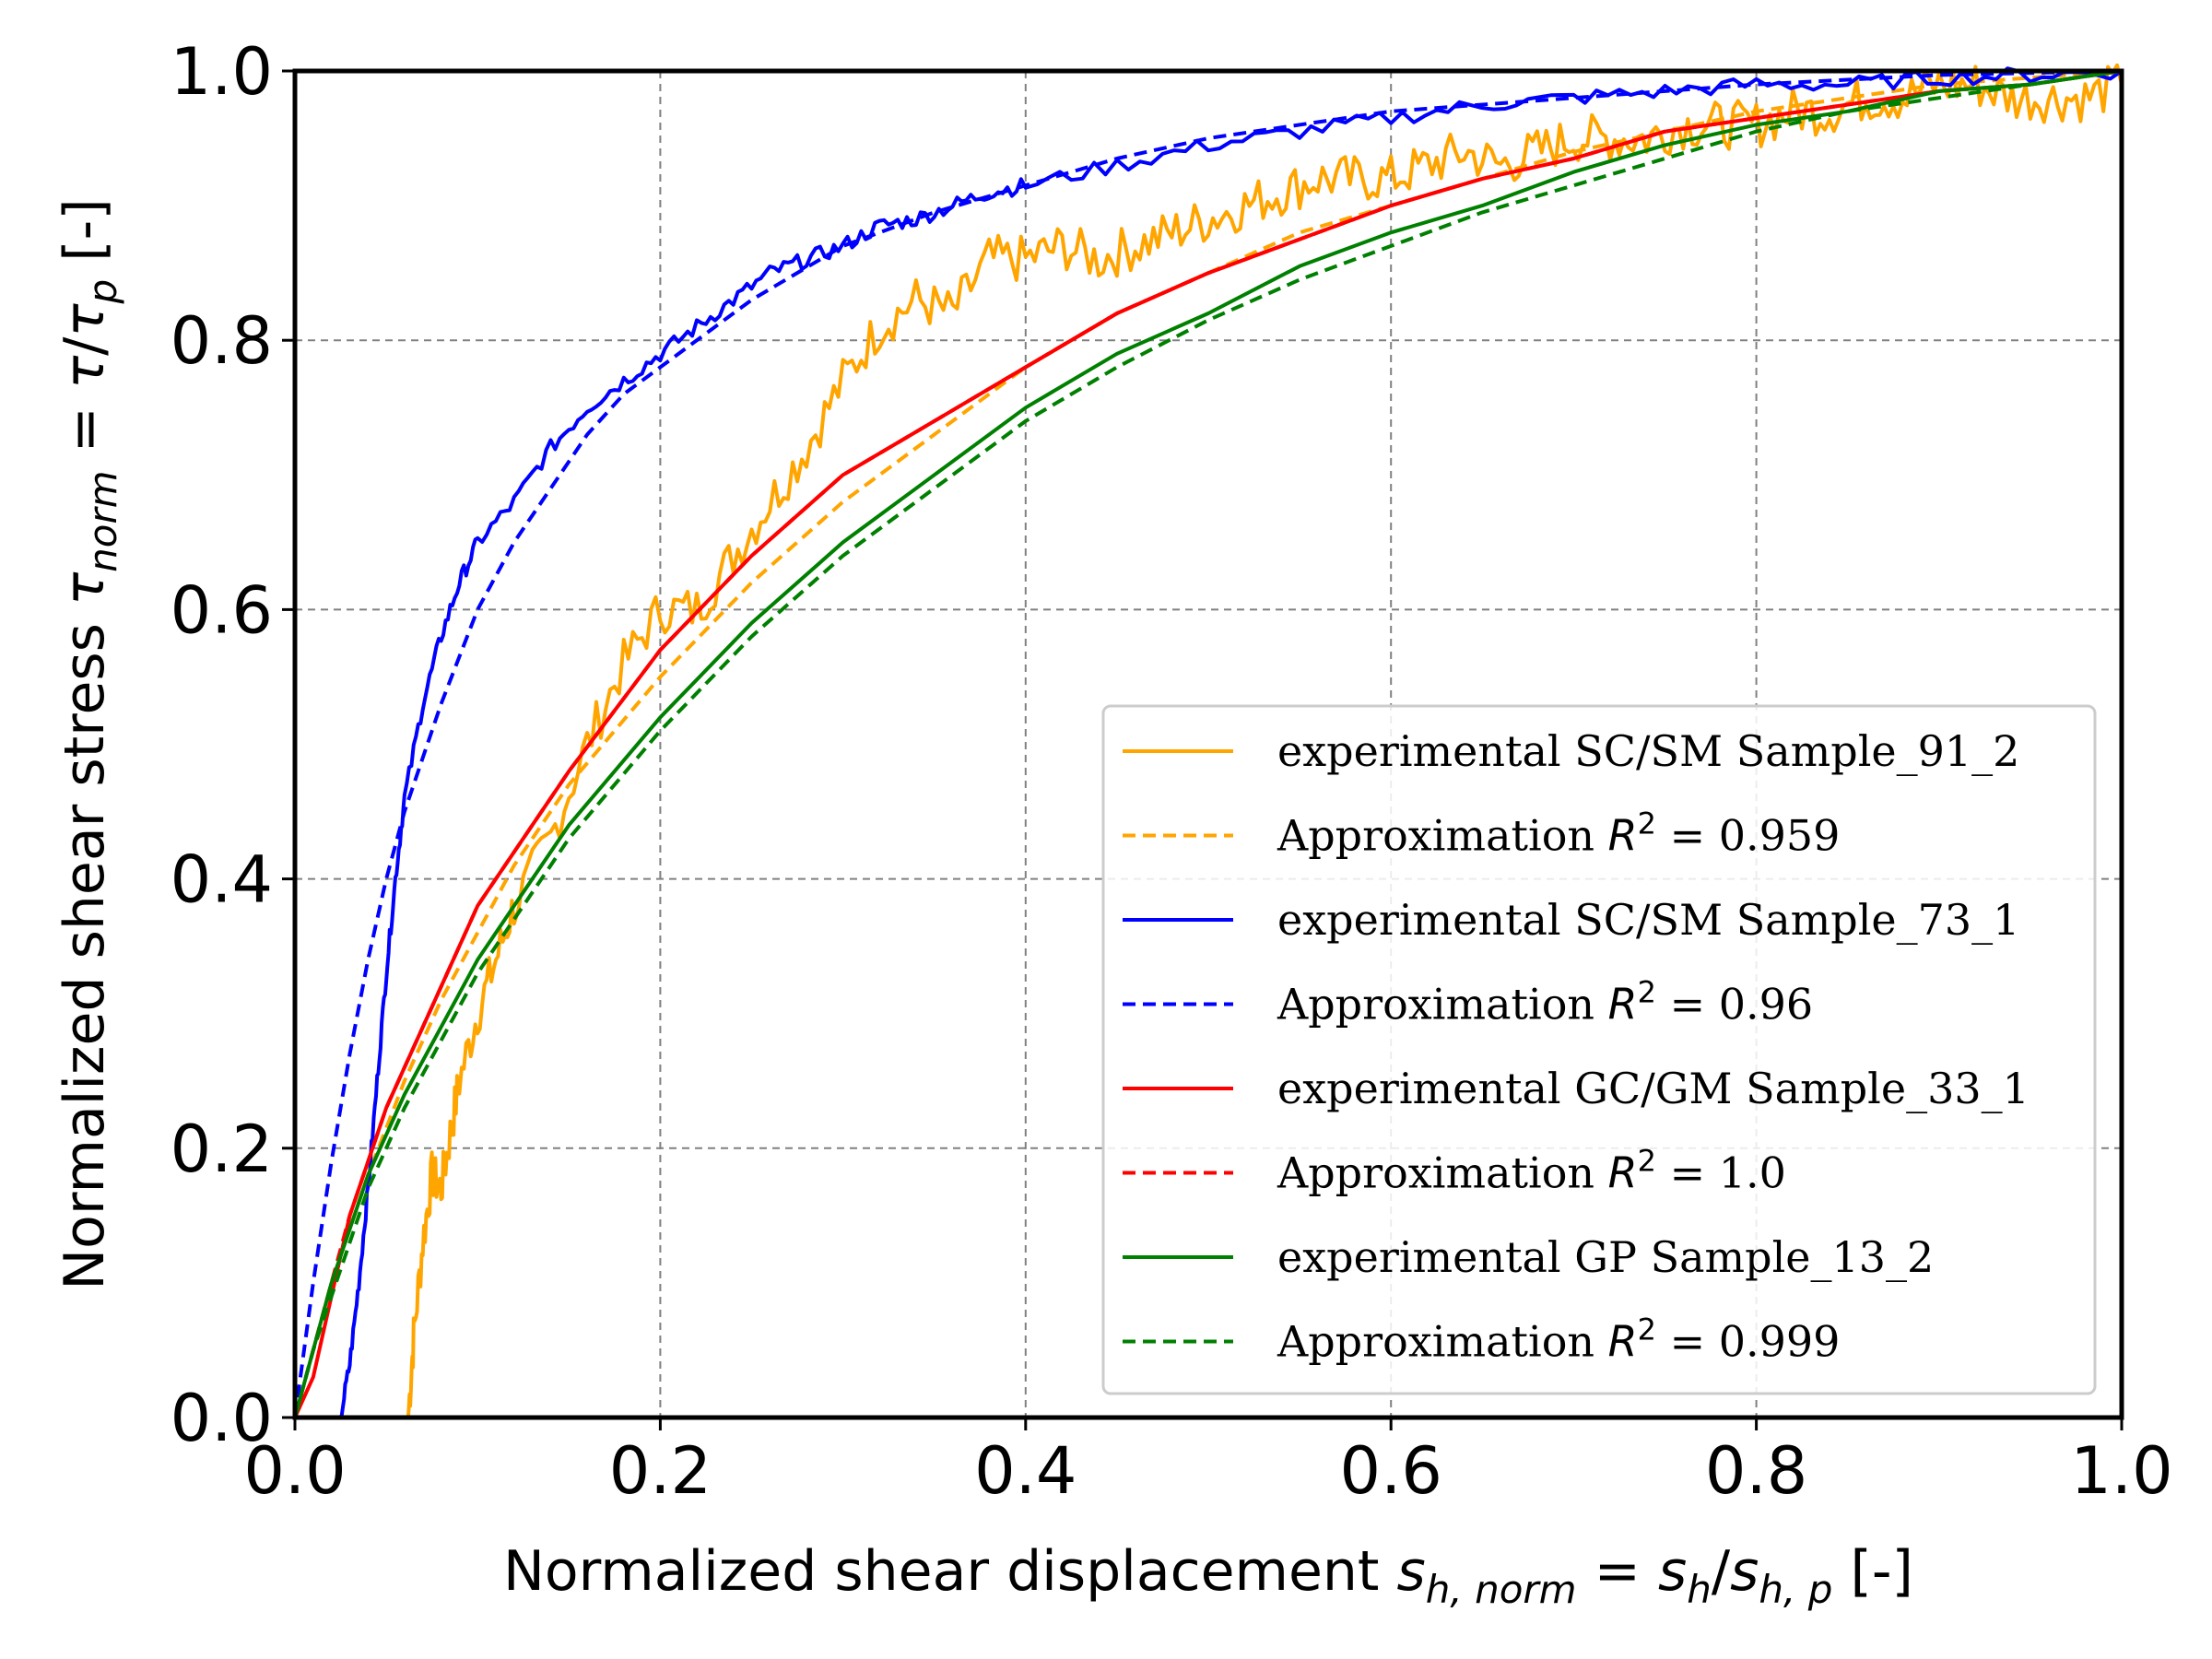 This screenshot has height=1659, width=2212. What do you see at coordinates (1648, 751) in the screenshot?
I see `legend-label-1: experimental SC/SM Sample_91_2` at bounding box center [1648, 751].